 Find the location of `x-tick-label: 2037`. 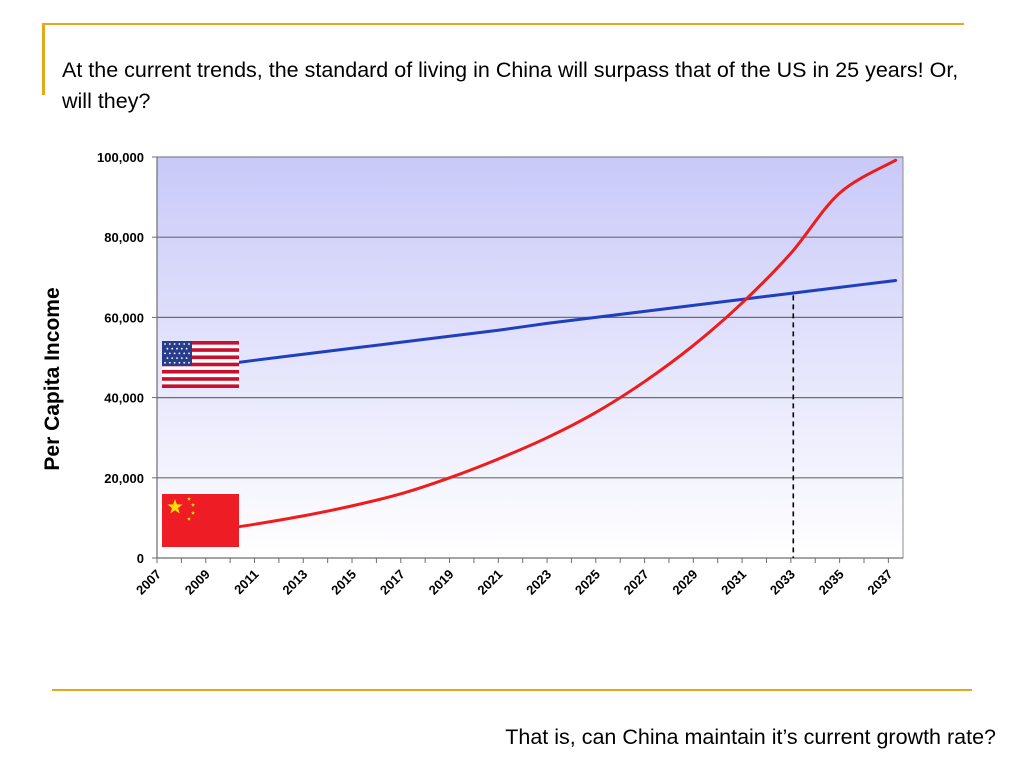

x-tick-label: 2037 is located at coordinates (879, 582).